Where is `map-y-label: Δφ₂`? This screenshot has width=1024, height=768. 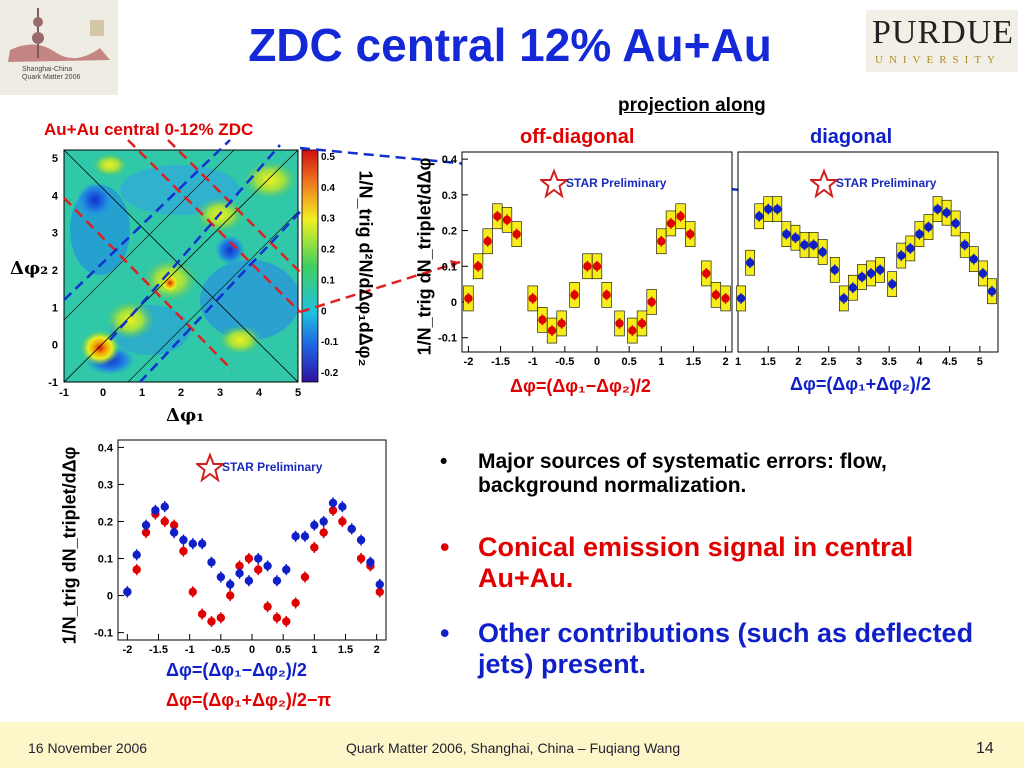 map-y-label: Δφ₂ is located at coordinates (29, 268).